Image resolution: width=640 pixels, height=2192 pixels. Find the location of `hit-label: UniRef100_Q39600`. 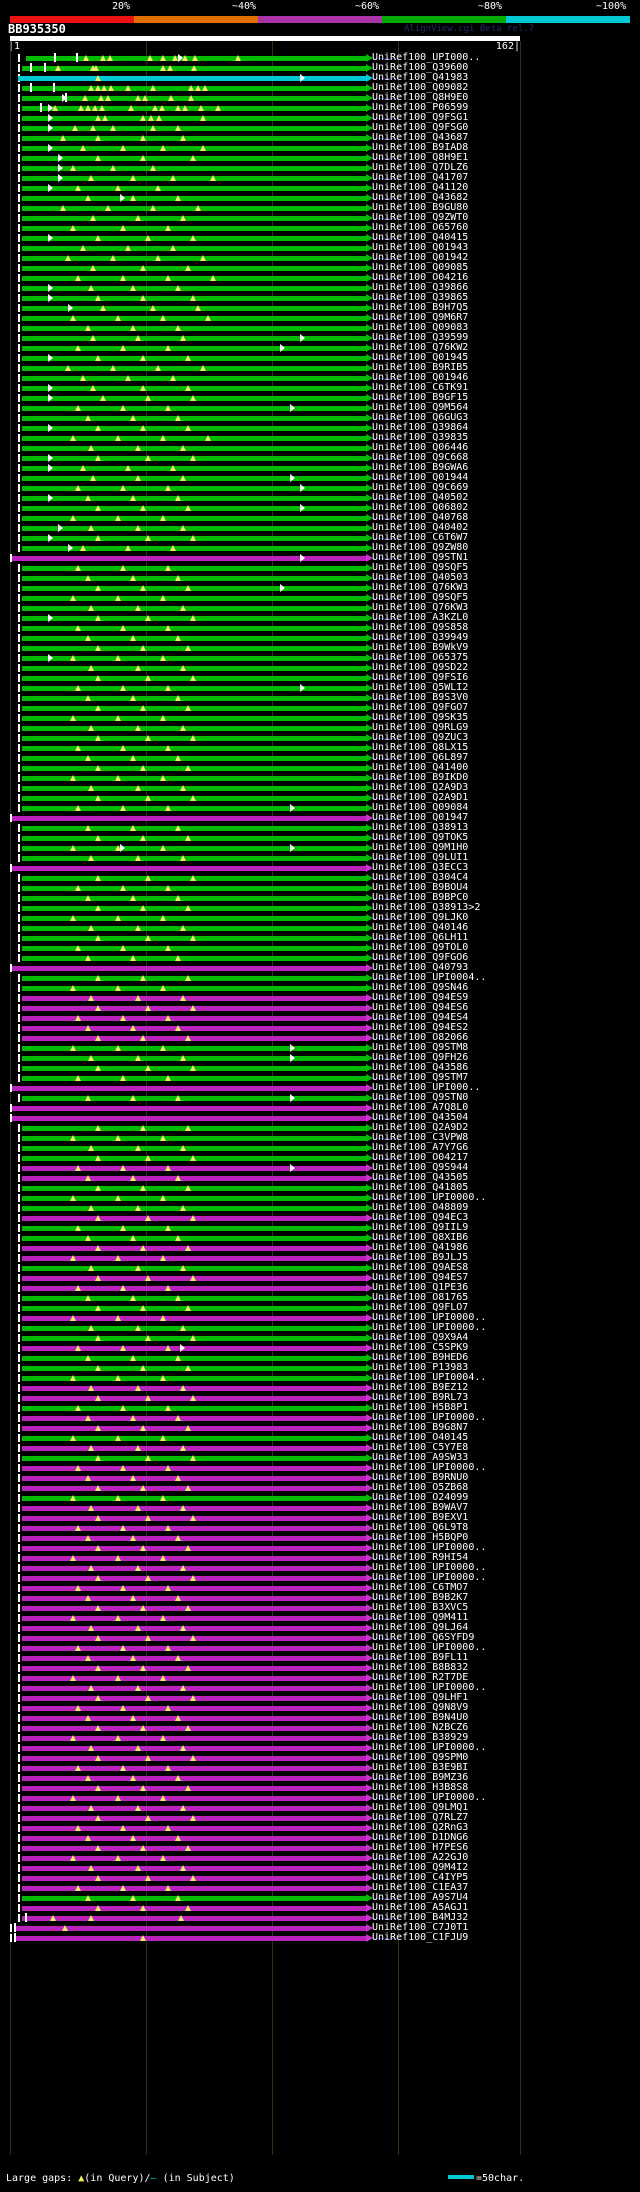

hit-label: UniRef100_Q39600 is located at coordinates (420, 67).